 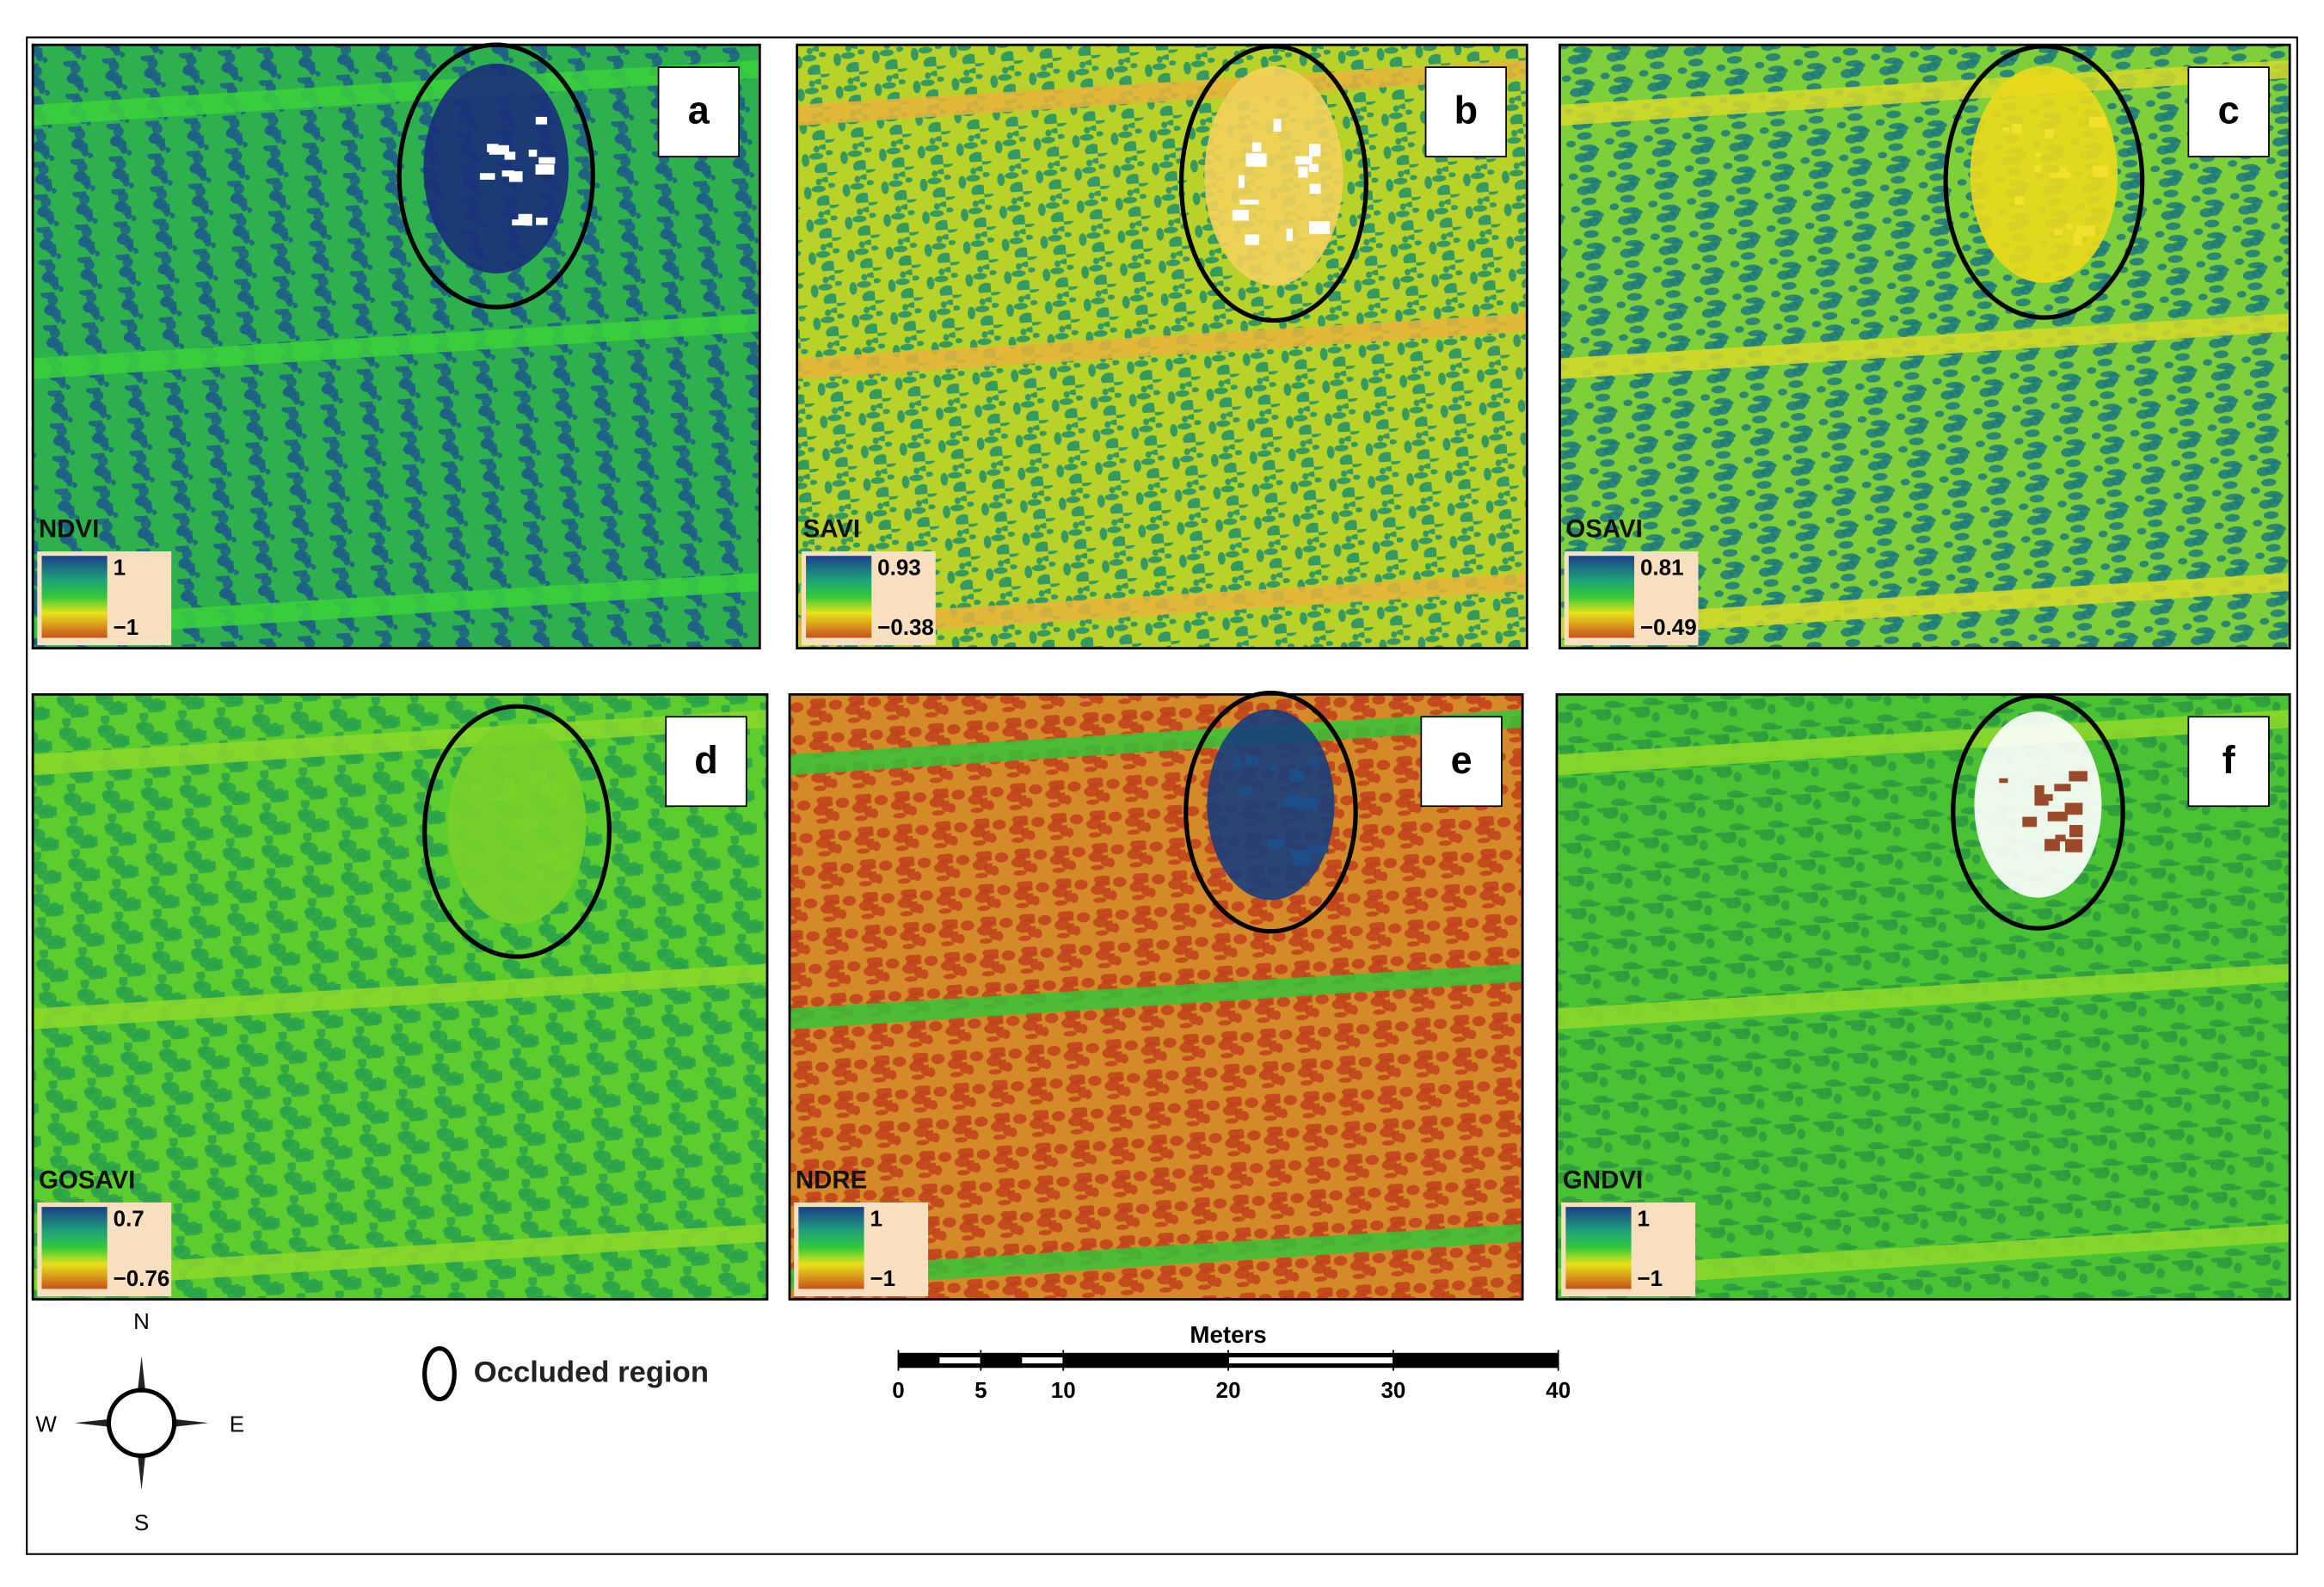 I want to click on compass-south: S, so click(x=141, y=1522).